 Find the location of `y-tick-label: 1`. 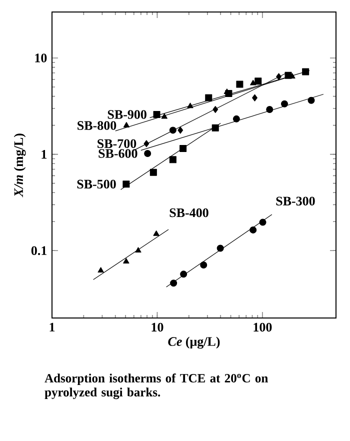

y-tick-label: 1 is located at coordinates (44, 154).